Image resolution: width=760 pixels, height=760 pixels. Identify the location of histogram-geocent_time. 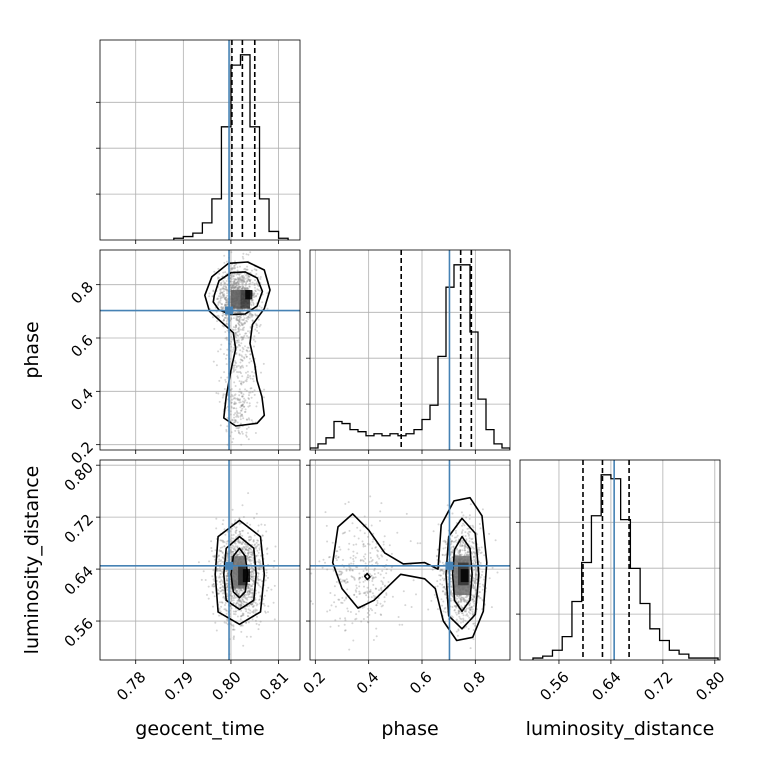
(231, 147).